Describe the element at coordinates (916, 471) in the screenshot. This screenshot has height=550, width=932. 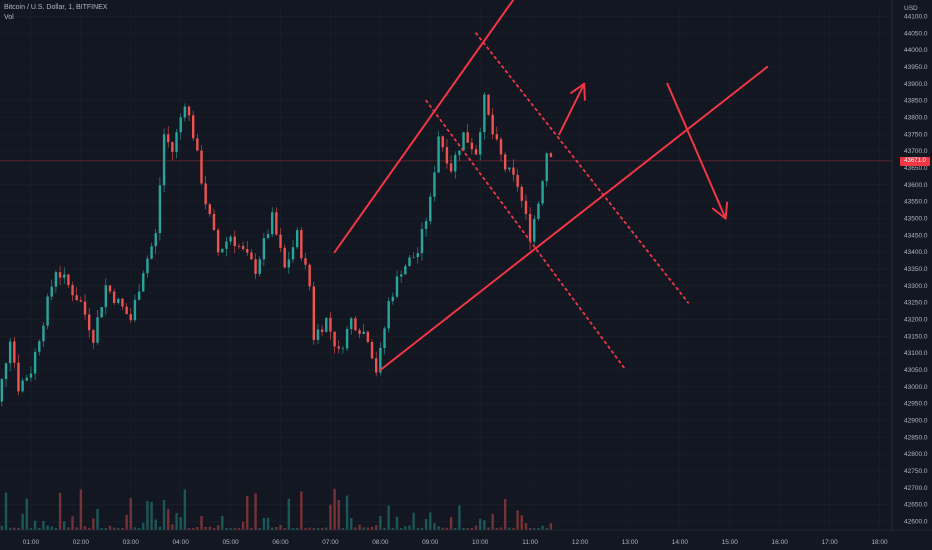
I see `price-tick-label: 42750.0` at that location.